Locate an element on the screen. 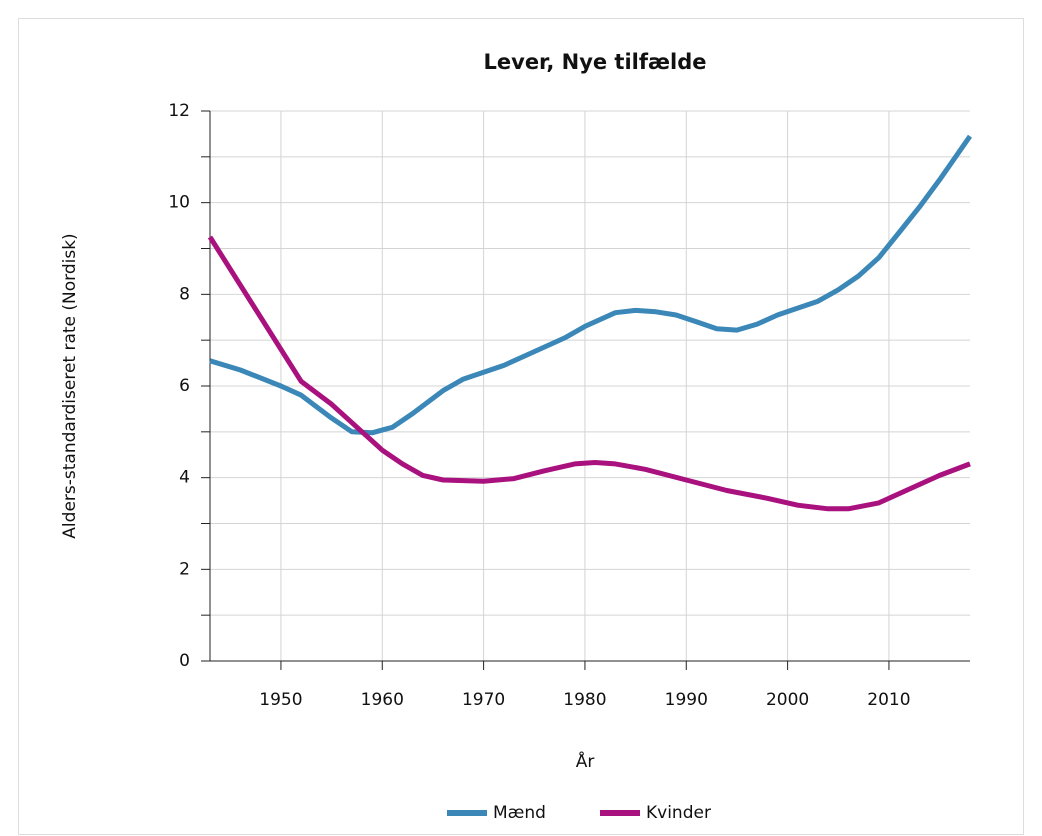 This screenshot has width=1042, height=836. y-tick-label: 2 is located at coordinates (184, 569).